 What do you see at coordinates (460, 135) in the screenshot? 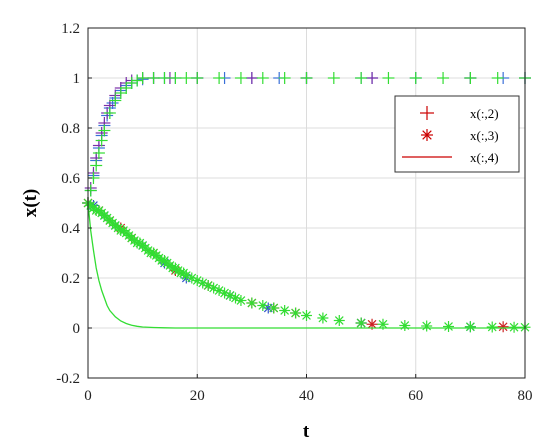
I see `legend-item-1: x(:,3)` at bounding box center [460, 135].